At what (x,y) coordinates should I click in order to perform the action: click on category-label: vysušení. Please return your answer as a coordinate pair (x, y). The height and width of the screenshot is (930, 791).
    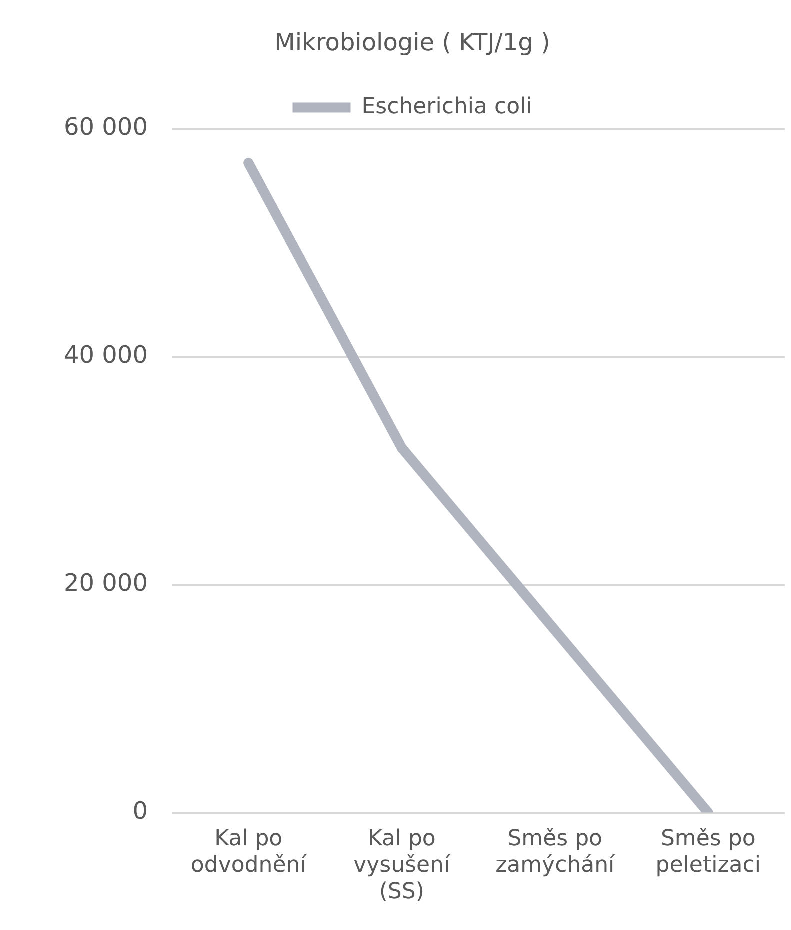
    Looking at the image, I should click on (402, 865).